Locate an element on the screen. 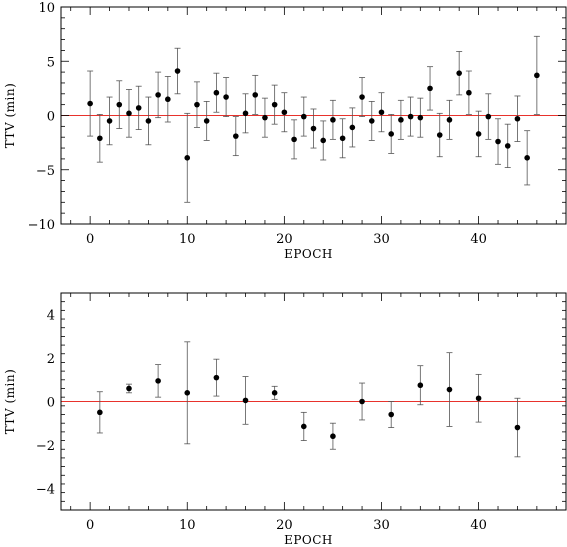 The image size is (567, 547). y-tick-label: −2 is located at coordinates (45, 446).